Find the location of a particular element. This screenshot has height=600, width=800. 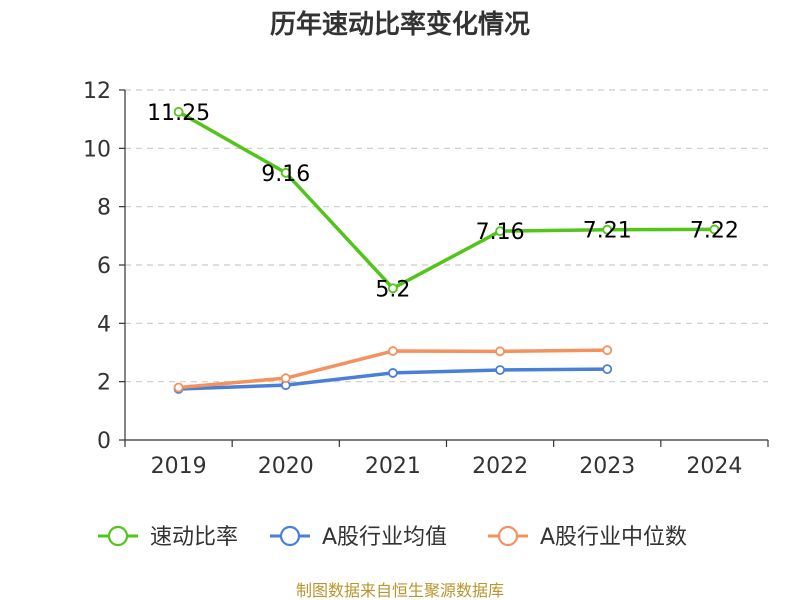

data-point-0-2021 is located at coordinates (393, 288).